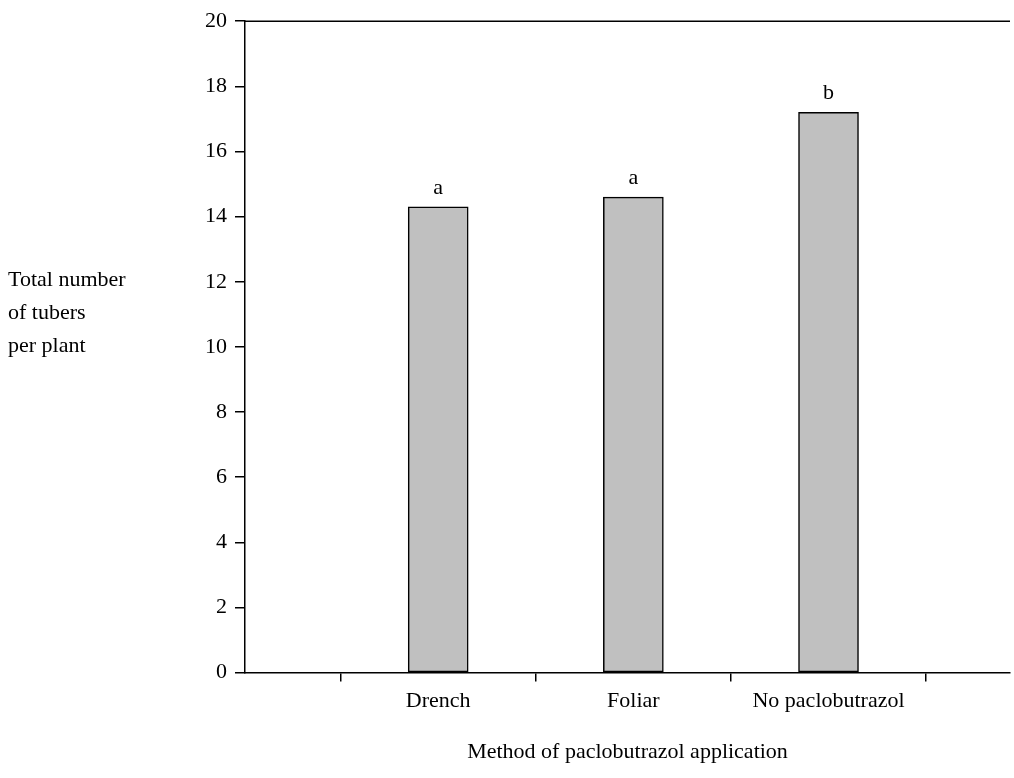 The width and height of the screenshot is (1014, 778). I want to click on x-tick-label: Drench, so click(438, 699).